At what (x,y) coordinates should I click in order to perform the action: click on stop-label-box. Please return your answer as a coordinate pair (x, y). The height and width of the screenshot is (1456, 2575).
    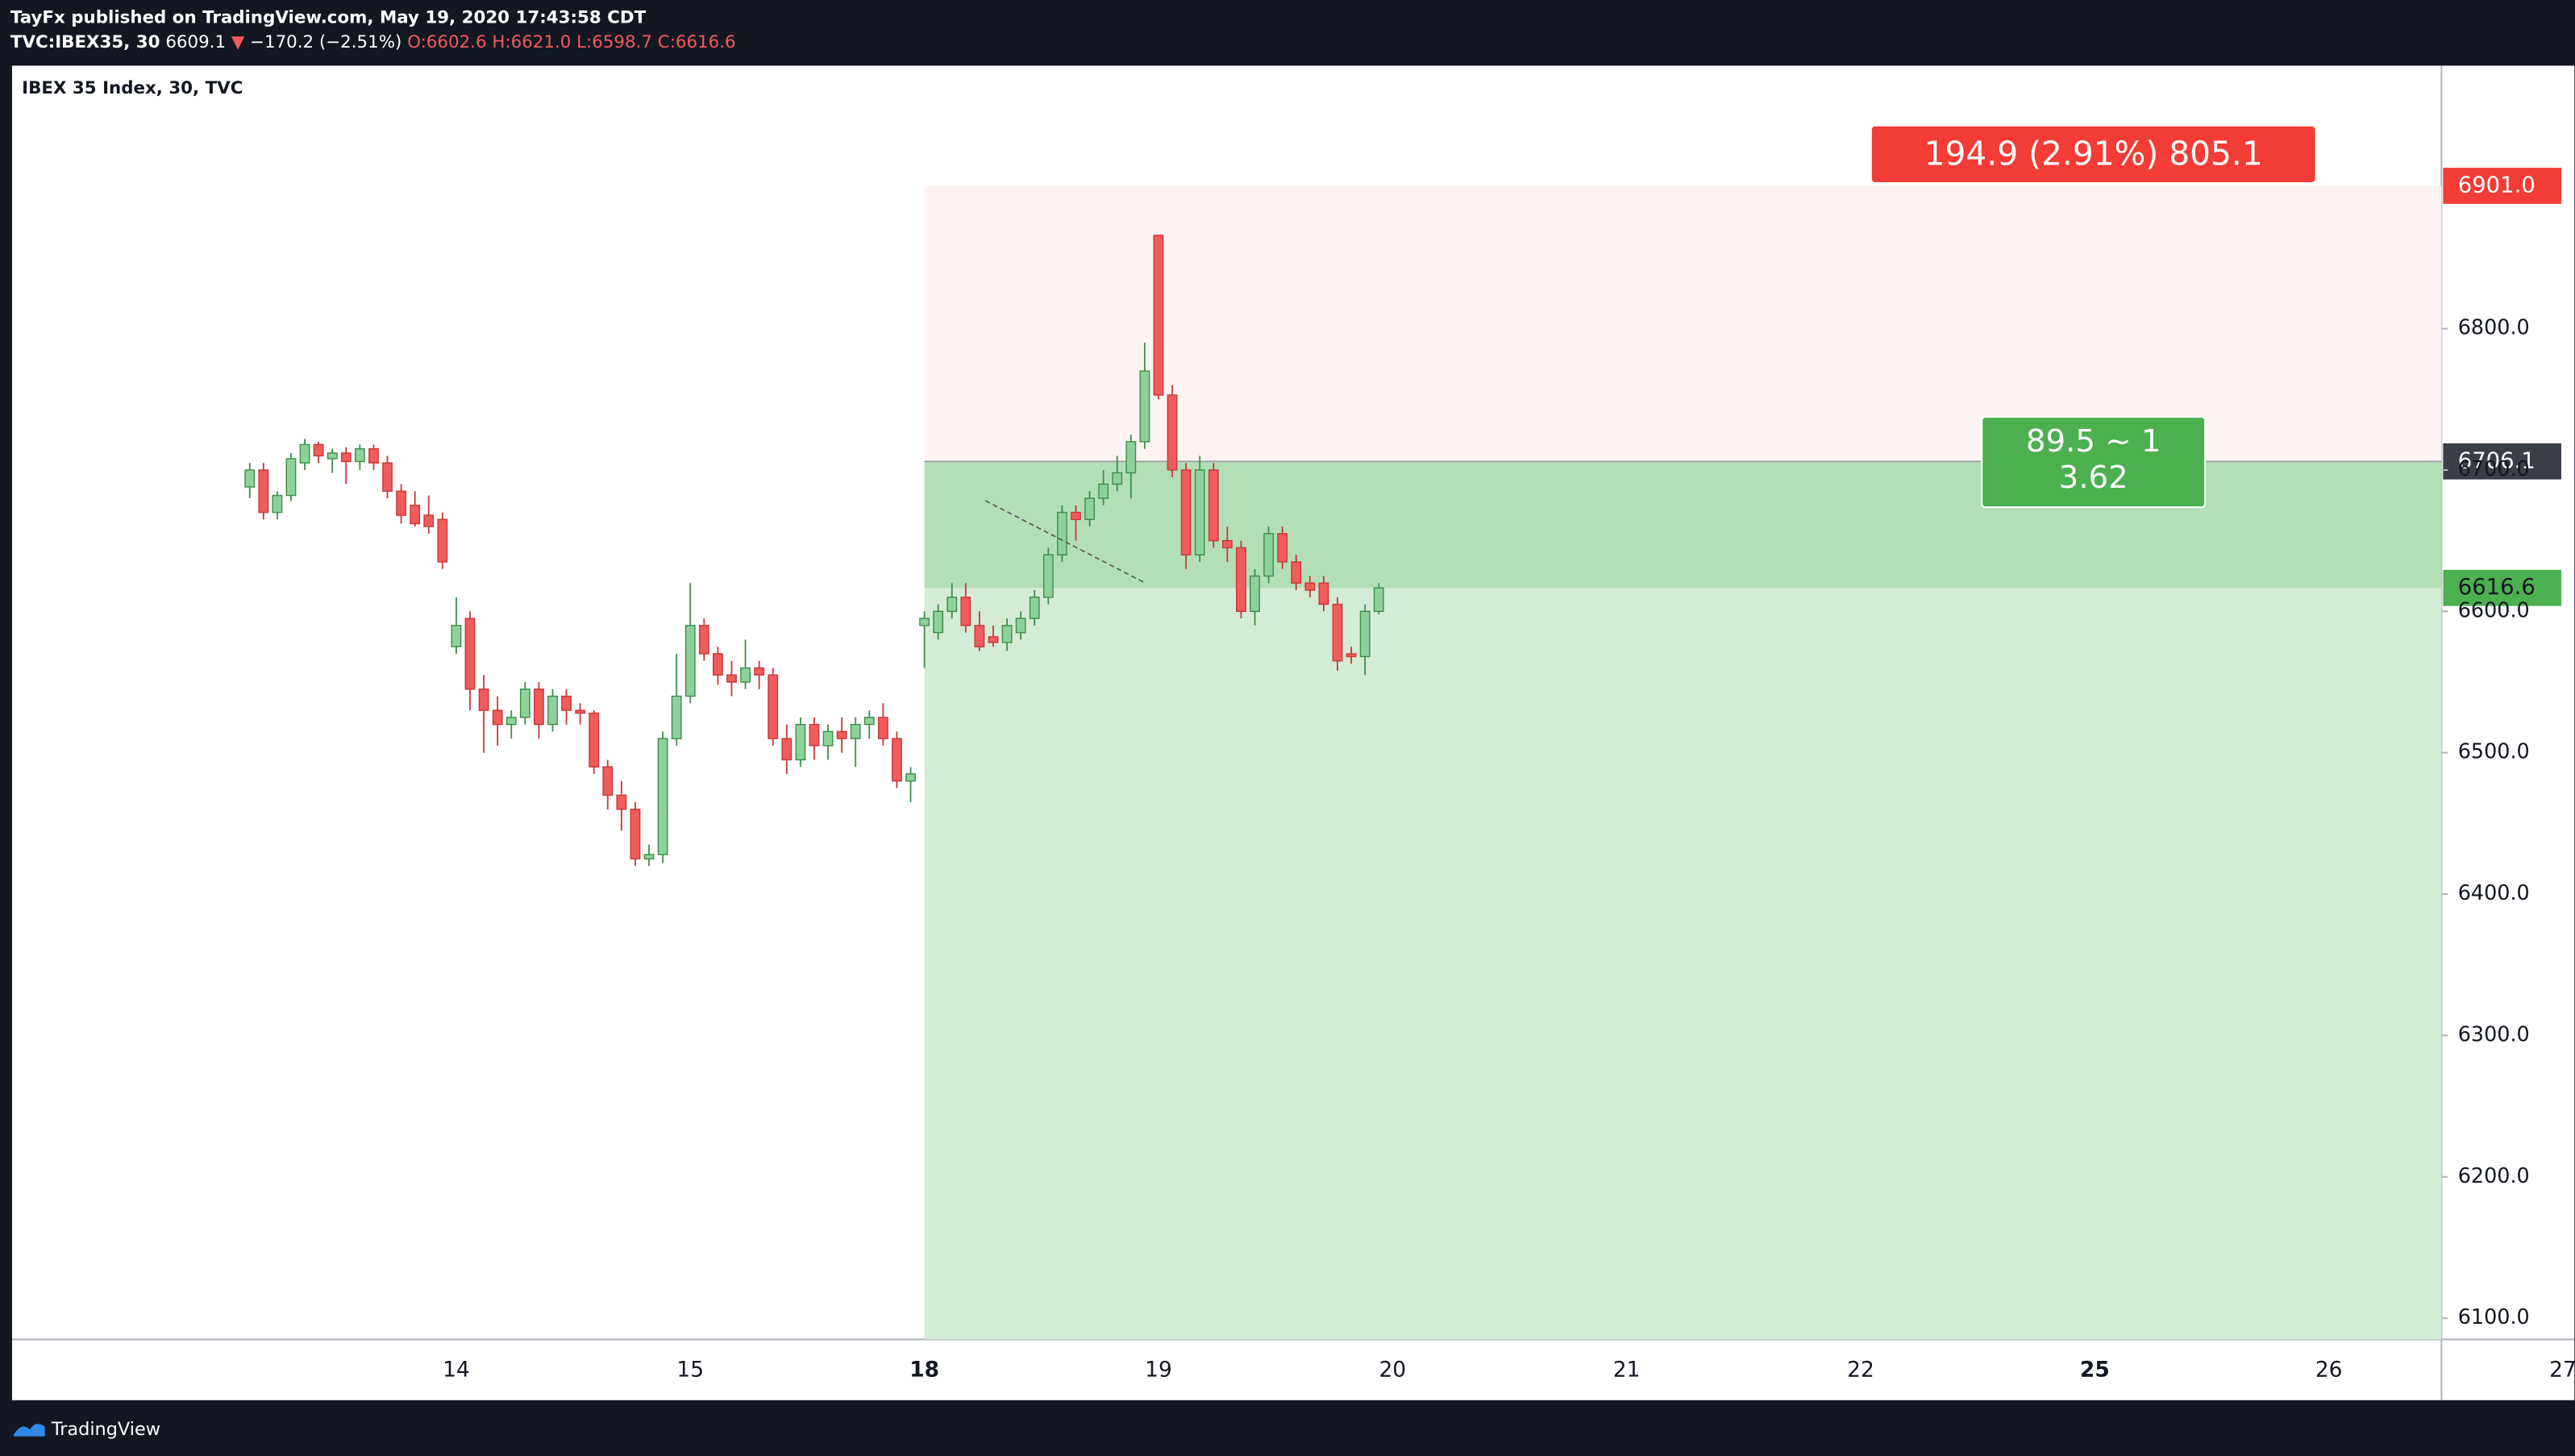
    Looking at the image, I should click on (2093, 154).